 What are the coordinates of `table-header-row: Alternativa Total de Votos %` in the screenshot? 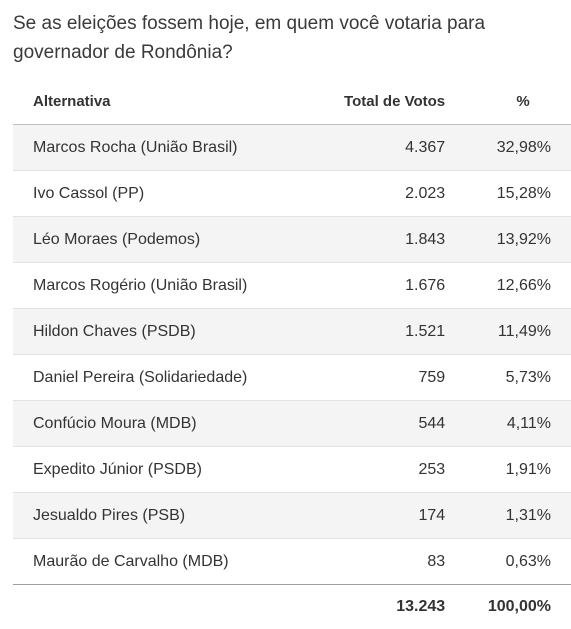 It's located at (292, 101).